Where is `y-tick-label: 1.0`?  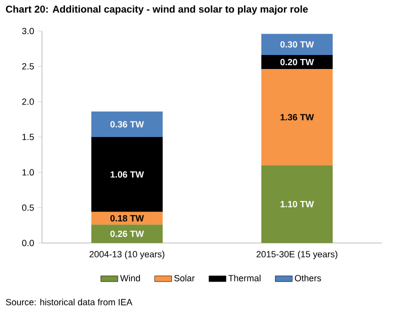
y-tick-label: 1.0 is located at coordinates (28, 172).